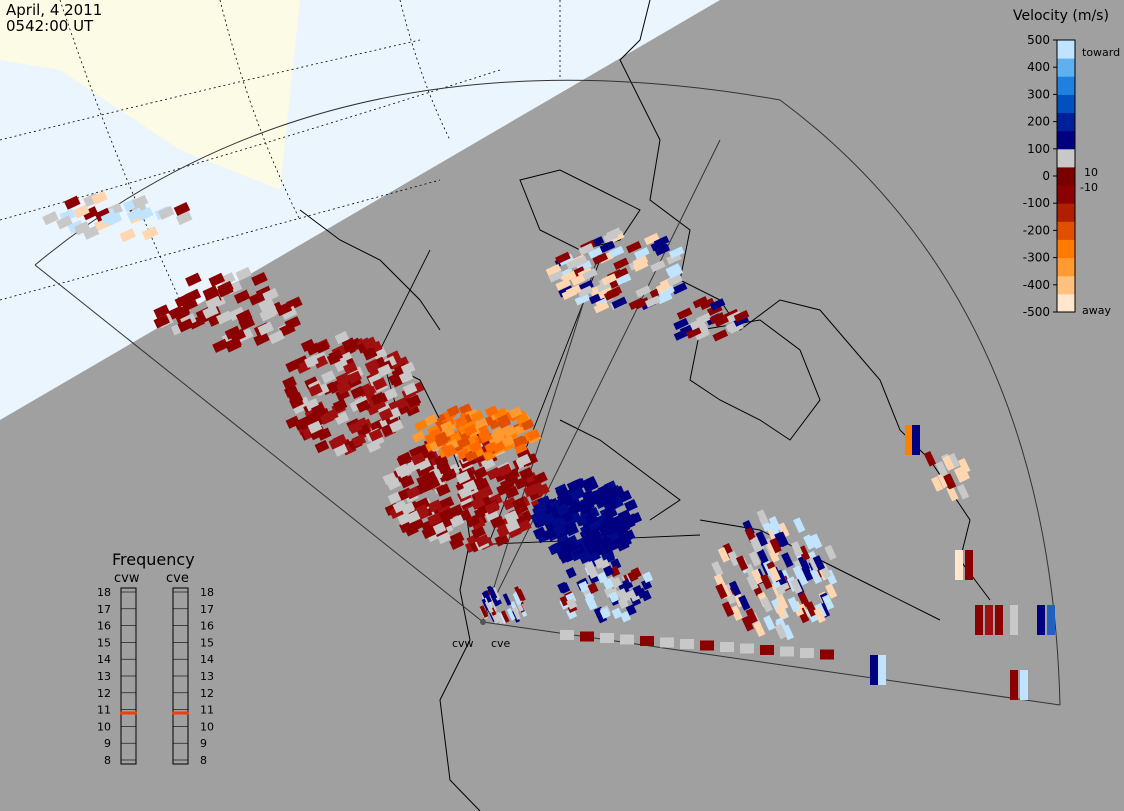  Describe the element at coordinates (1038, 94) in the screenshot. I see `colorbar-tick-label: 300` at that location.